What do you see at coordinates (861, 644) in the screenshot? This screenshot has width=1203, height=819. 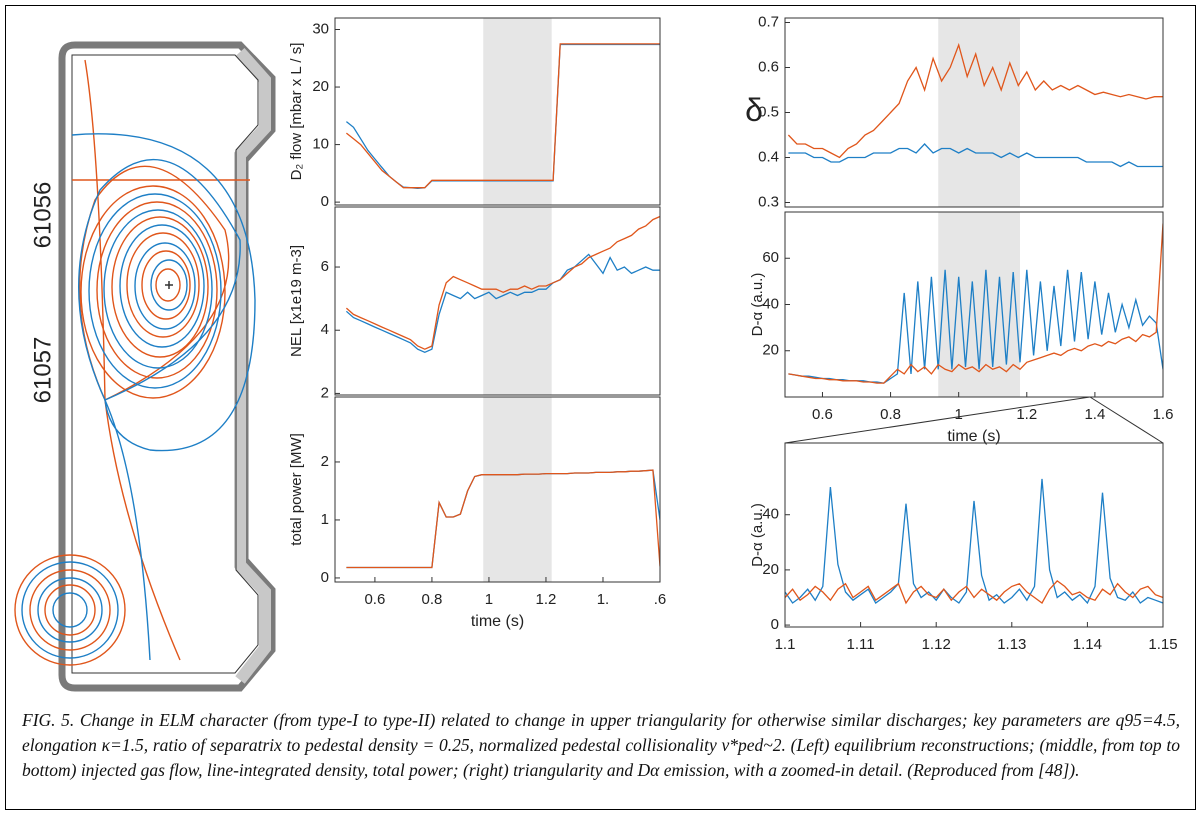 I see `x-tick-label: 1.11` at bounding box center [861, 644].